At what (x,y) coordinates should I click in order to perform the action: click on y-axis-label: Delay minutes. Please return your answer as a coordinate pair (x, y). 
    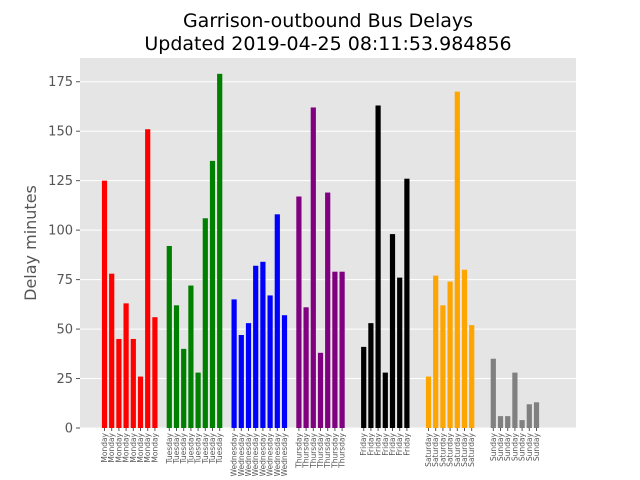
    Looking at the image, I should click on (30, 243).